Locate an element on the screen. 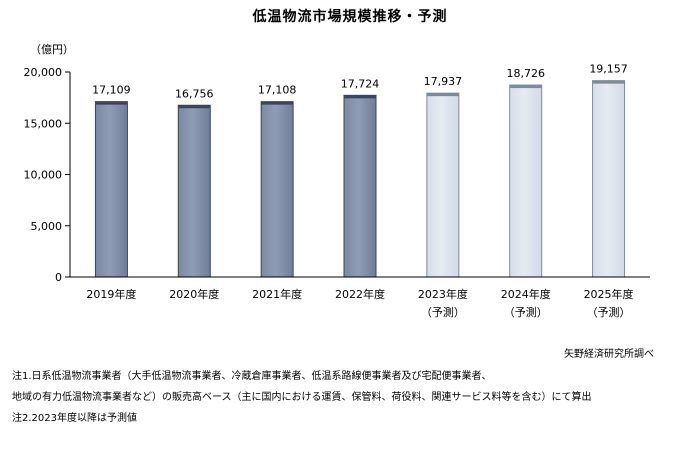 Image resolution: width=700 pixels, height=449 pixels. y-tick-label: 15,000 is located at coordinates (43, 123).